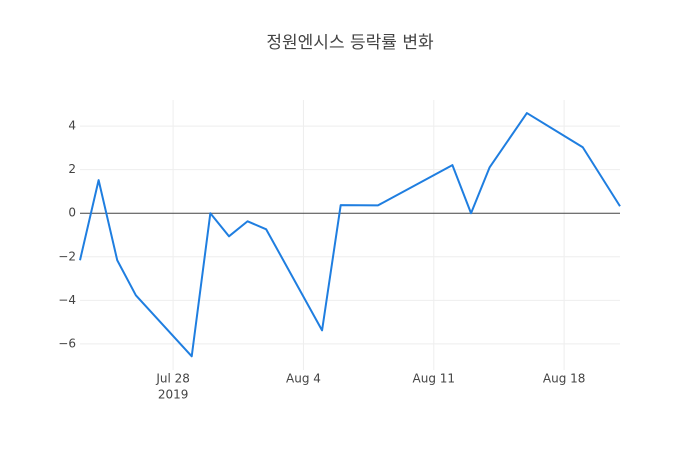 Image resolution: width=700 pixels, height=450 pixels. What do you see at coordinates (67, 300) in the screenshot?
I see `y-tick-label: −4` at bounding box center [67, 300].